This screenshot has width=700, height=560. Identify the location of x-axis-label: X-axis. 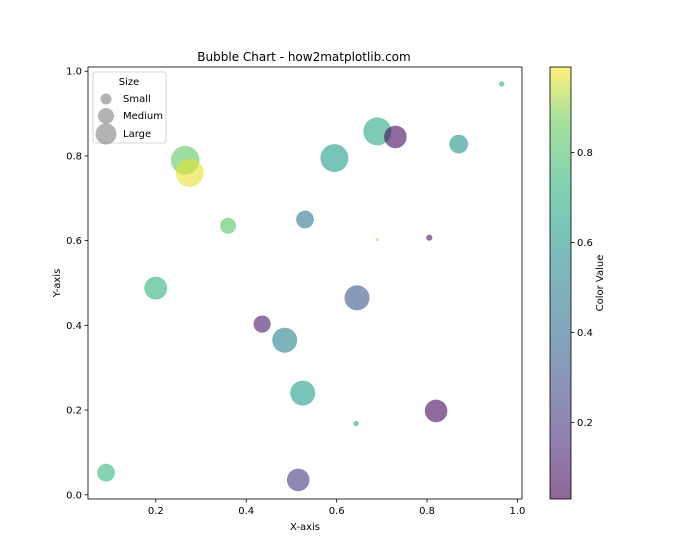
(305, 527).